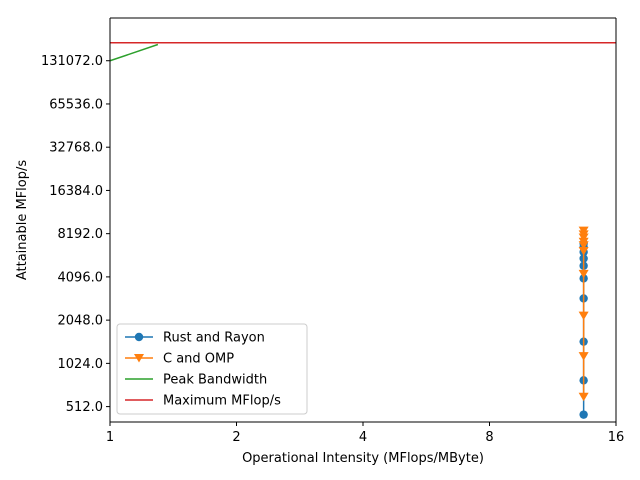  I want to click on legend-label-peak-bandwidth: Peak Bandwidth, so click(215, 380).